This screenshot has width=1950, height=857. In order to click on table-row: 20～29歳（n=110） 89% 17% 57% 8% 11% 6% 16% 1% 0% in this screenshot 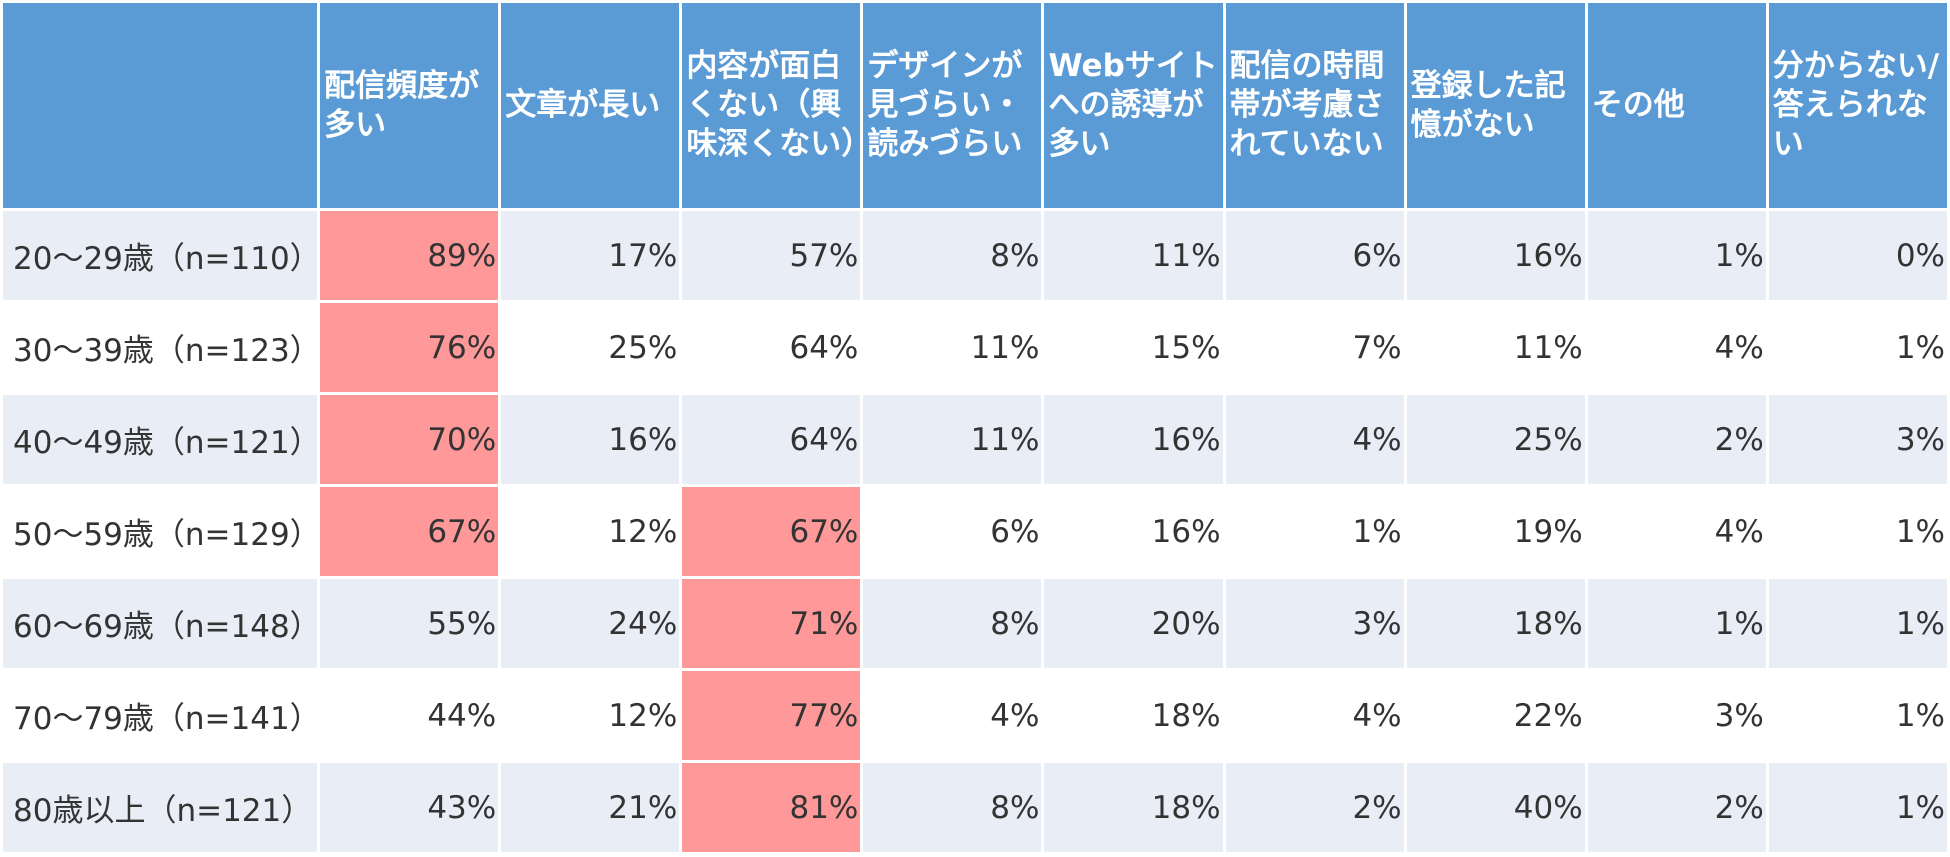, I will do `click(975, 255)`.